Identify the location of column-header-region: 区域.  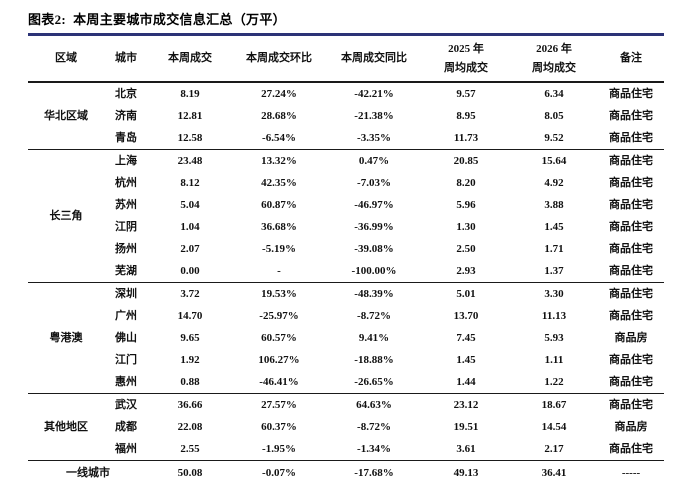
(66, 59).